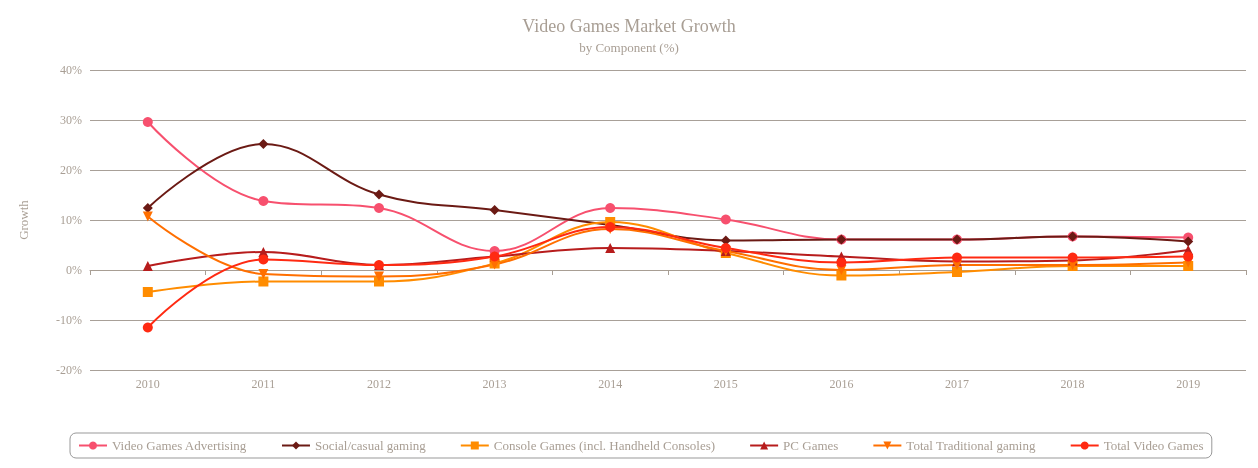  What do you see at coordinates (604, 445) in the screenshot?
I see `legend-label: Console Games (incl. Handheld Consoles)` at bounding box center [604, 445].